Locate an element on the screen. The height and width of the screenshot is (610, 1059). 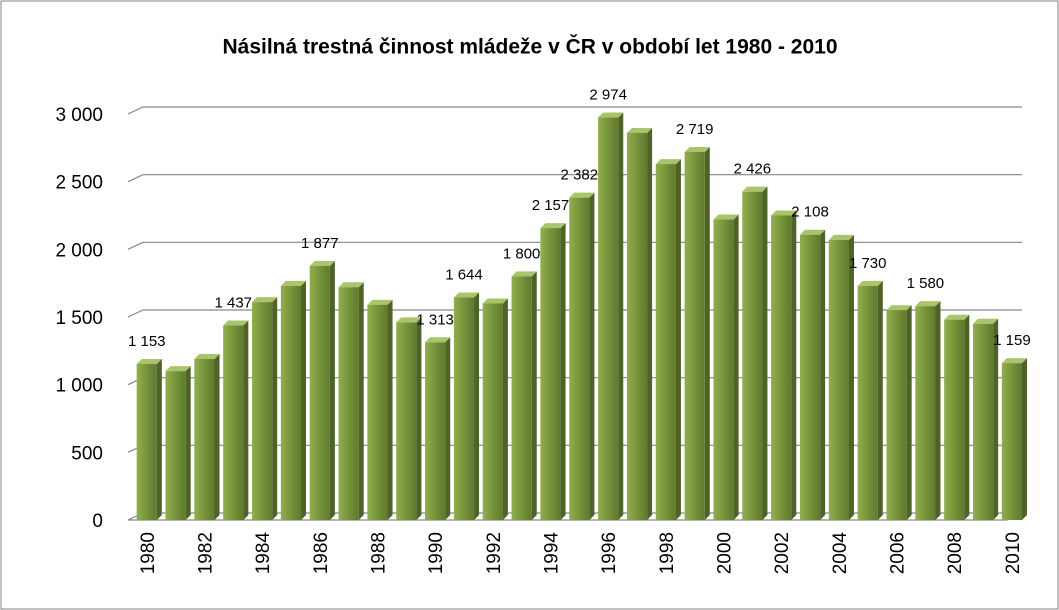
data-label: 1 800 is located at coordinates (522, 253).